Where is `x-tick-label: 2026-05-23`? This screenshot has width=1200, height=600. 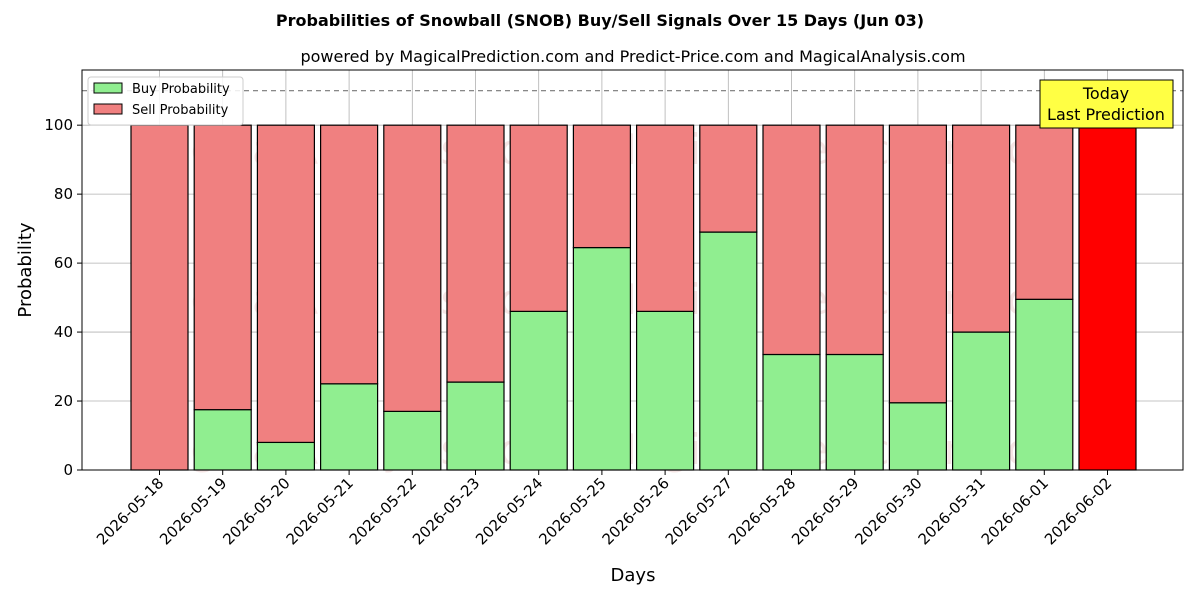
x-tick-label: 2026-05-23 is located at coordinates (446, 511).